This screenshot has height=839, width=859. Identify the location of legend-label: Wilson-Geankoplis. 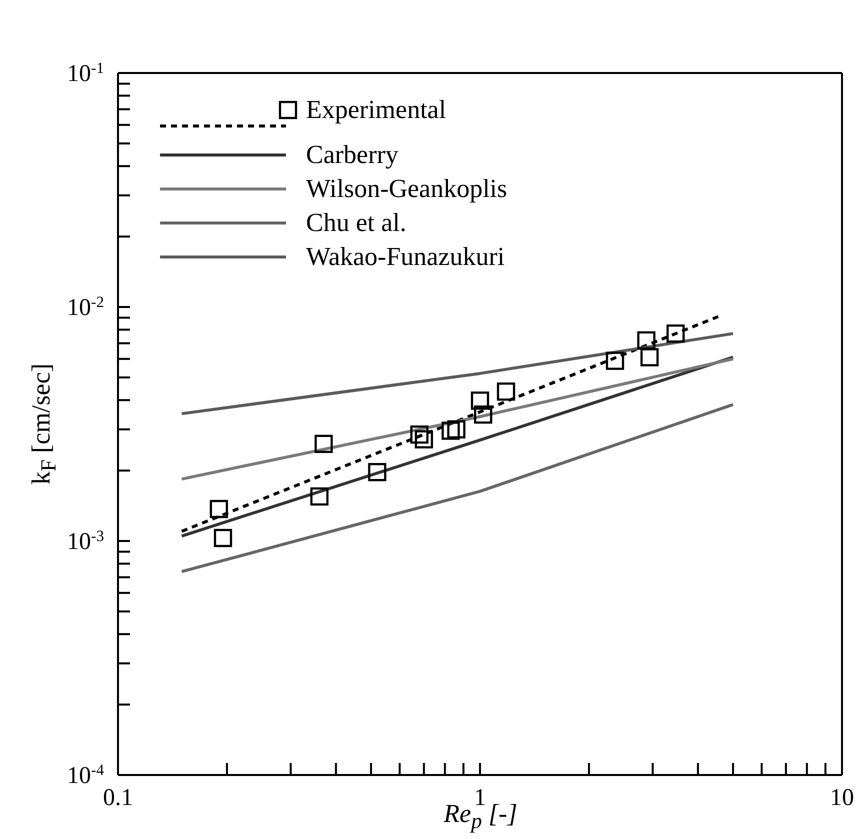
(407, 189).